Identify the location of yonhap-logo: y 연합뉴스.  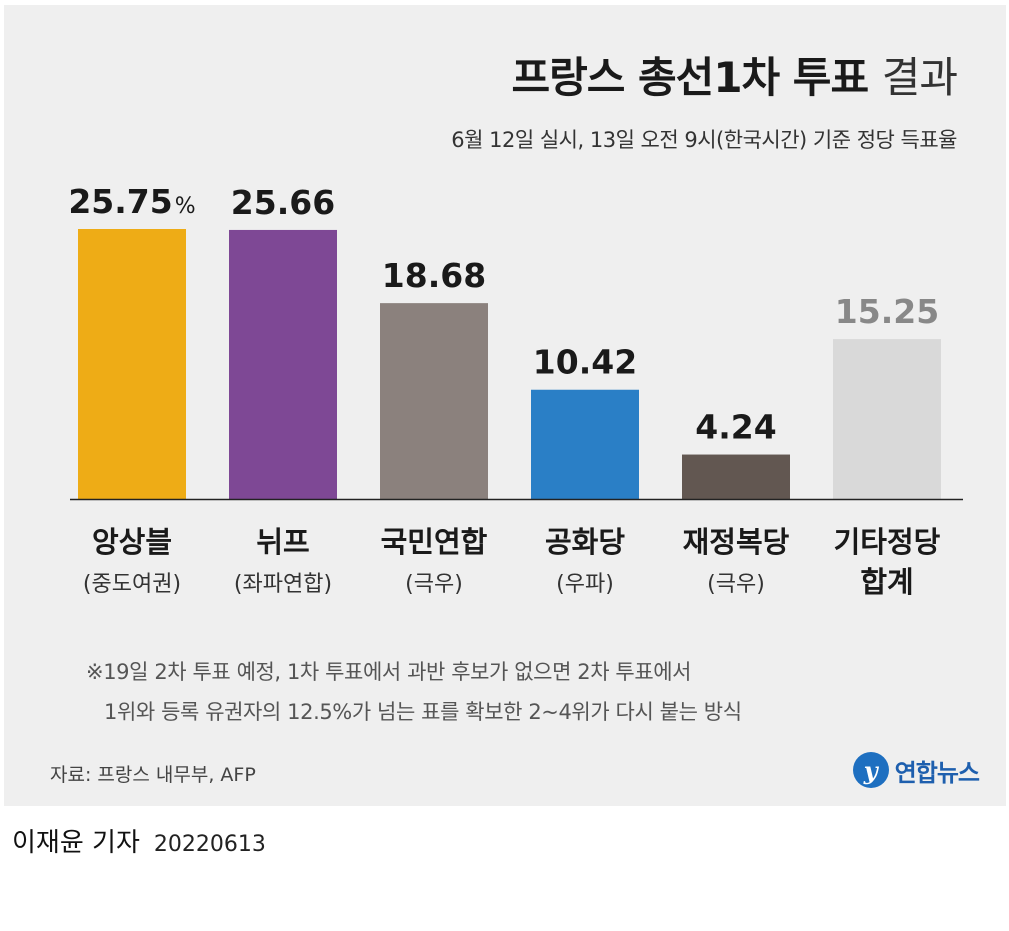
(916, 770).